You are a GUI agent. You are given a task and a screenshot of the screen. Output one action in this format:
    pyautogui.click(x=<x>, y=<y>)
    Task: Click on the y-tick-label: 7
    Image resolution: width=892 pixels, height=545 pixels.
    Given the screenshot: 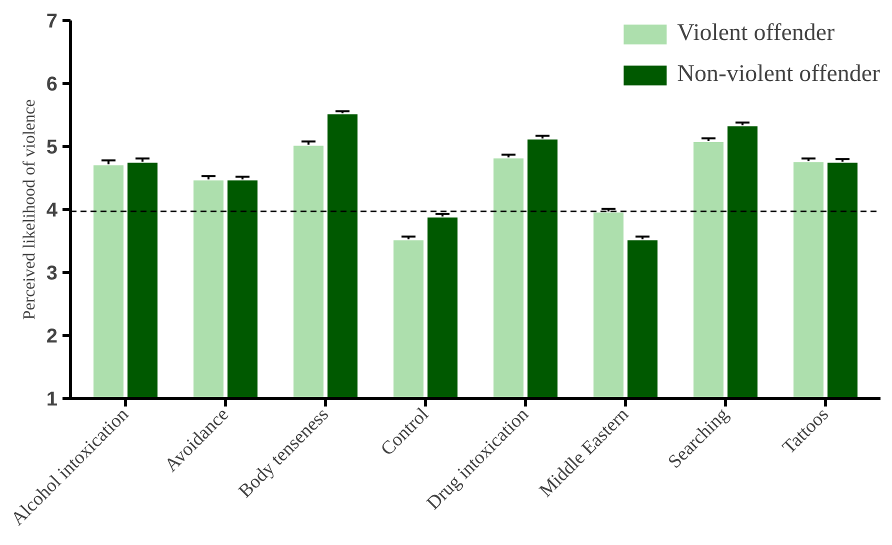 What is the action you would take?
    pyautogui.click(x=52, y=21)
    